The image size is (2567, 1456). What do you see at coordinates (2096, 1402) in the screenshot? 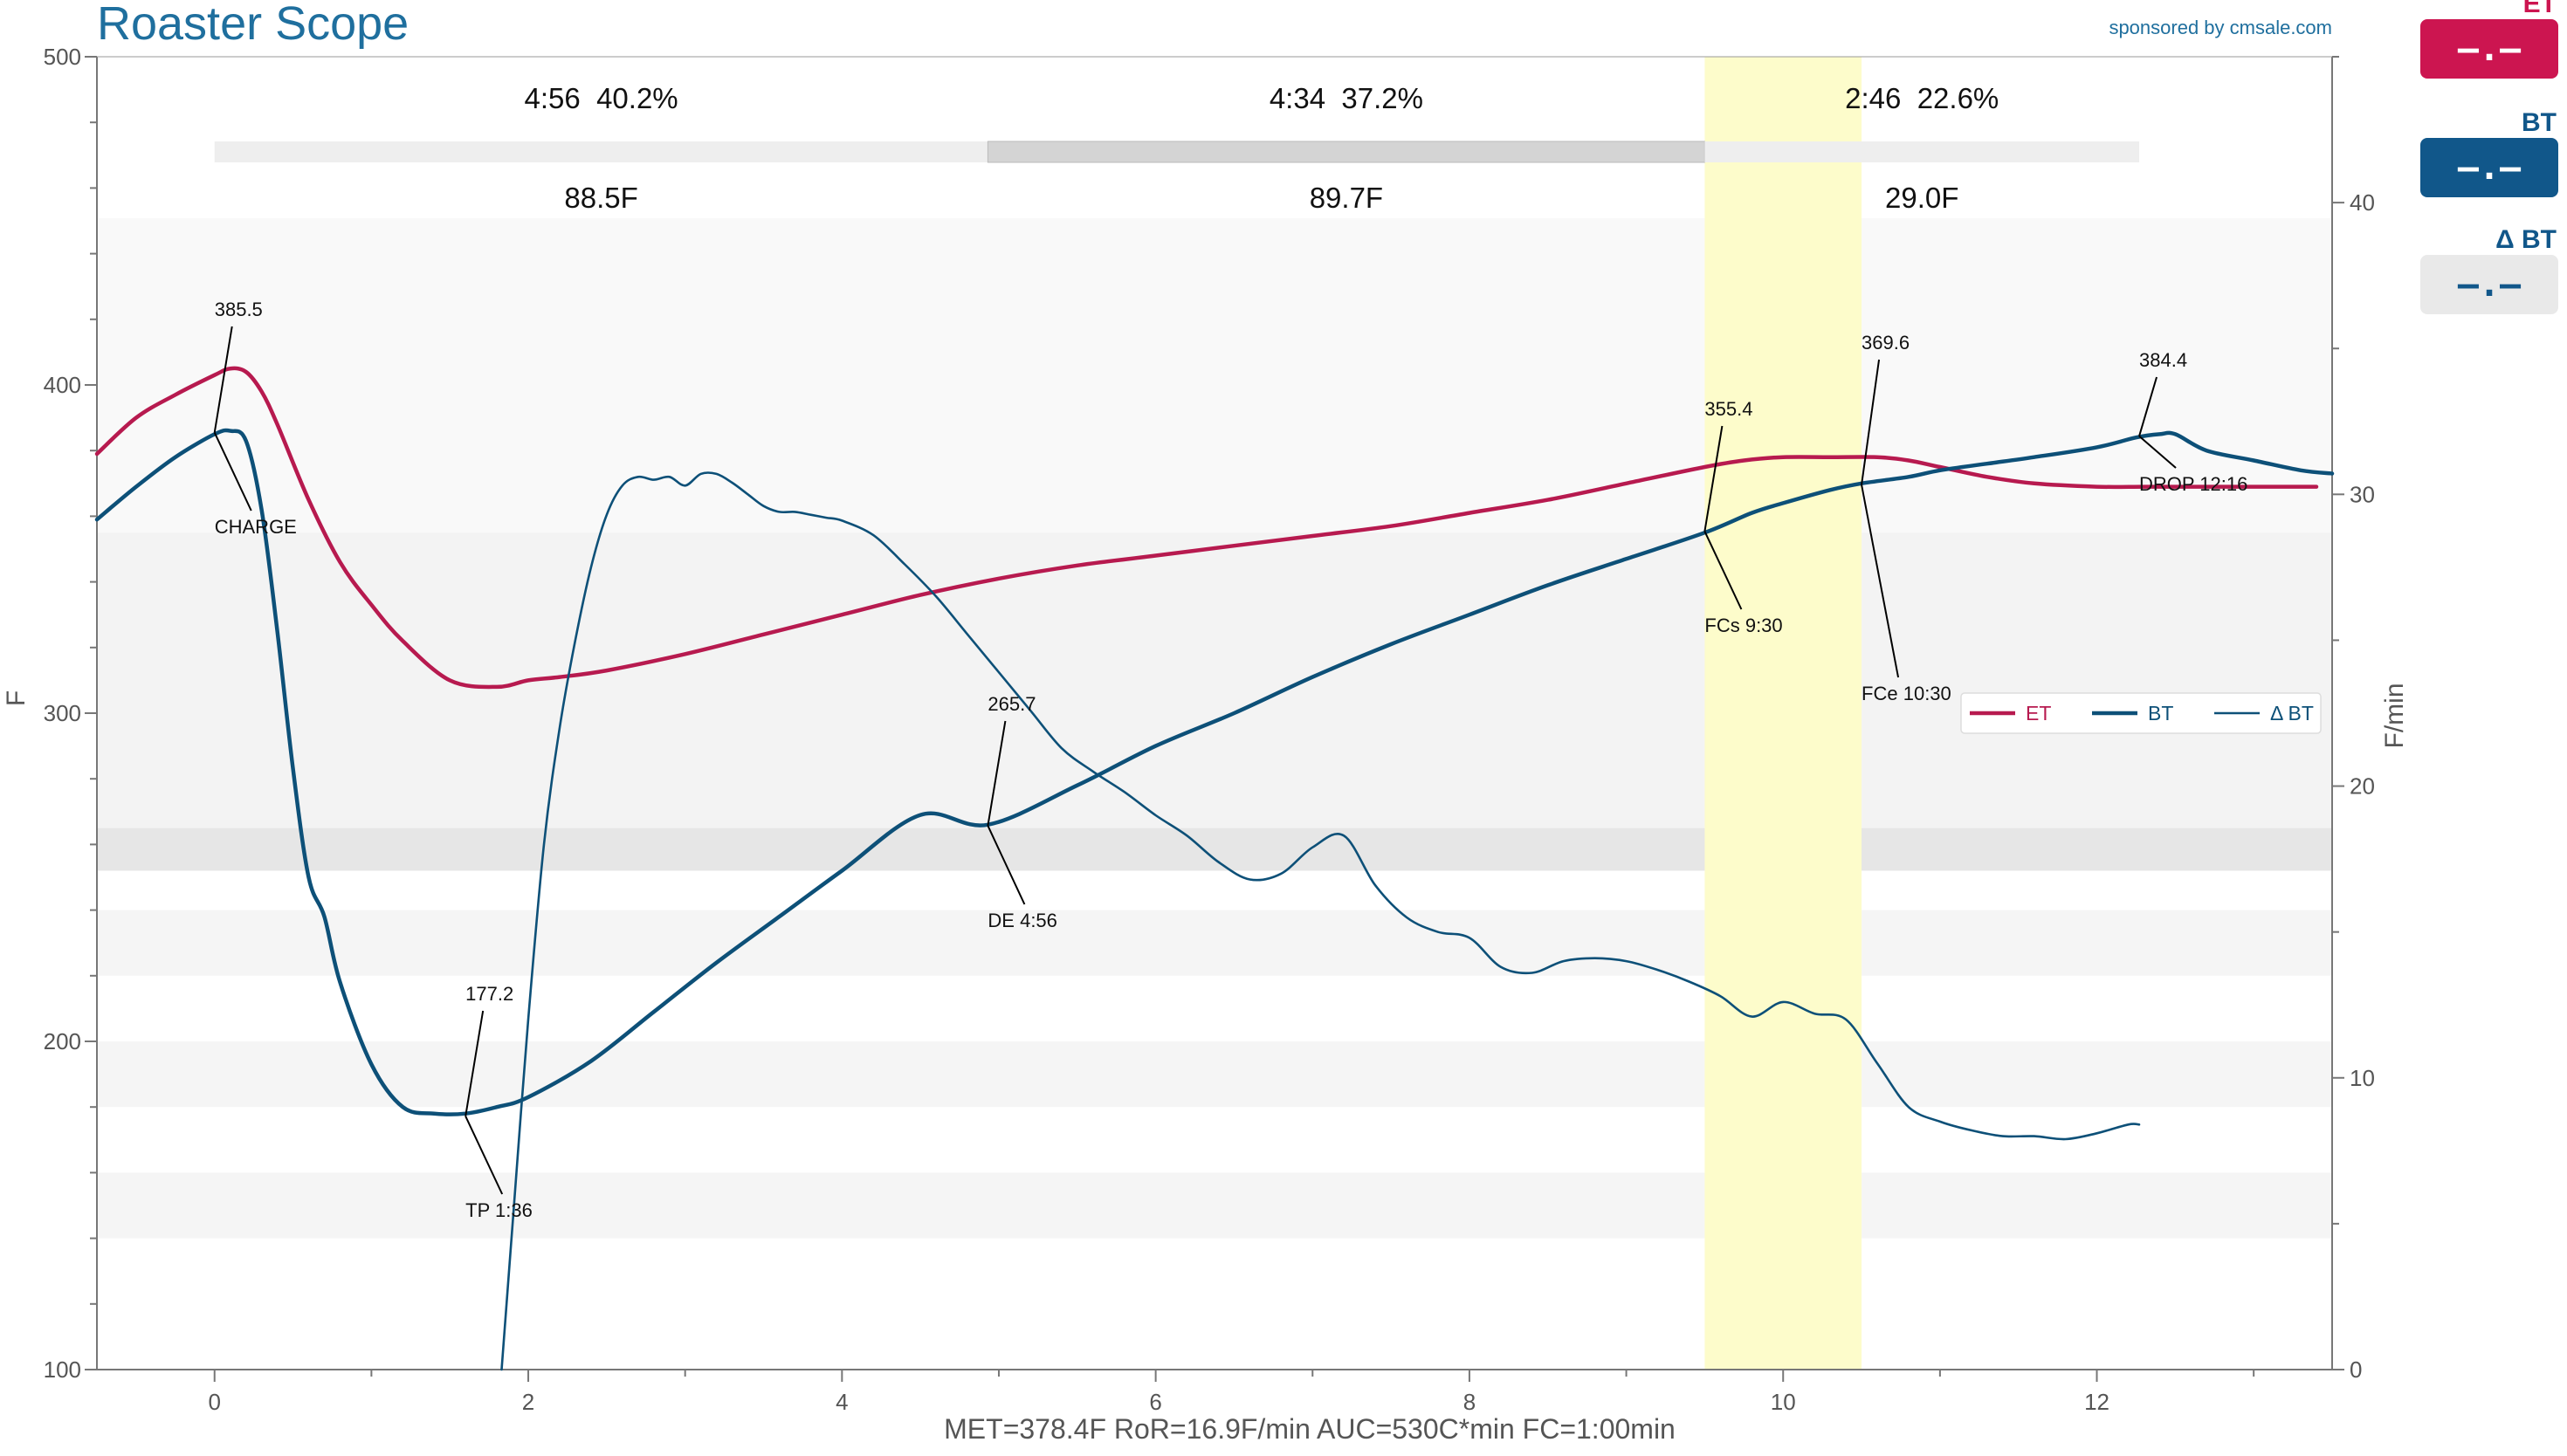
I see `x-tick-label: 12` at bounding box center [2096, 1402].